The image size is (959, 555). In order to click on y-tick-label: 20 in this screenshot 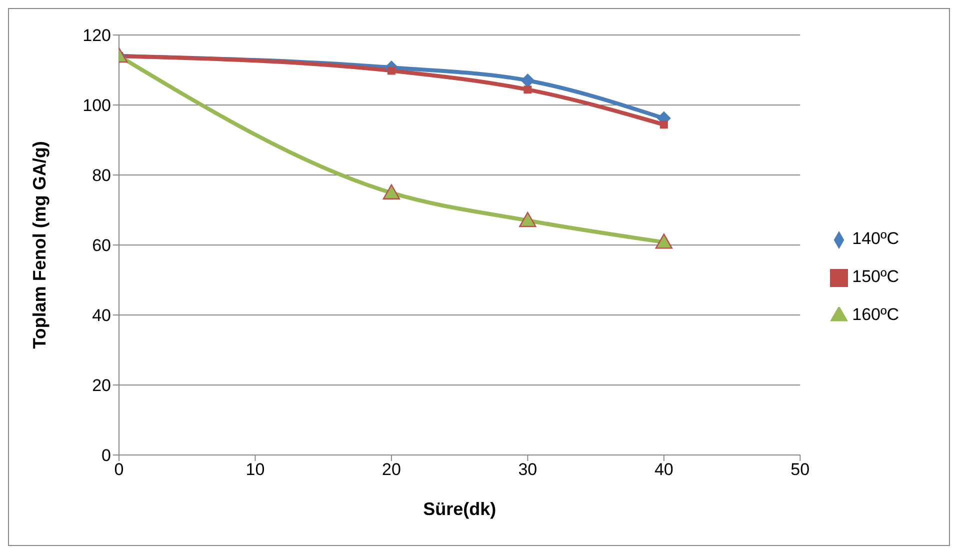, I will do `click(101, 386)`.